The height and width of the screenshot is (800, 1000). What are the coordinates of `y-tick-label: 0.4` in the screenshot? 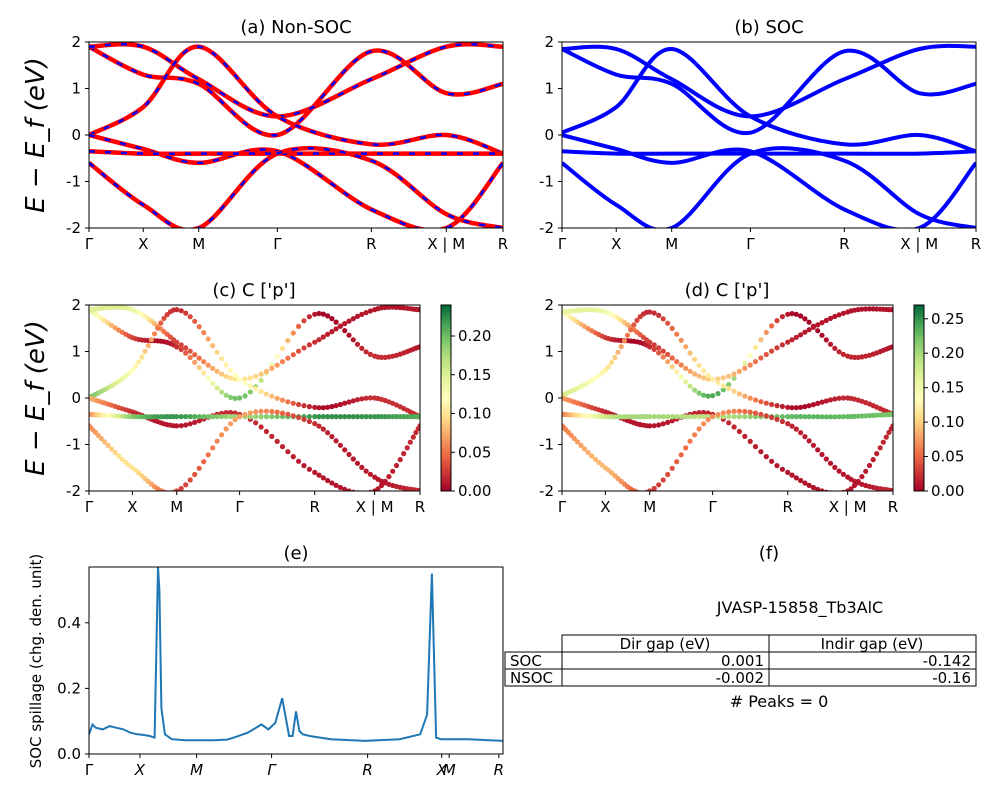 It's located at (69, 623).